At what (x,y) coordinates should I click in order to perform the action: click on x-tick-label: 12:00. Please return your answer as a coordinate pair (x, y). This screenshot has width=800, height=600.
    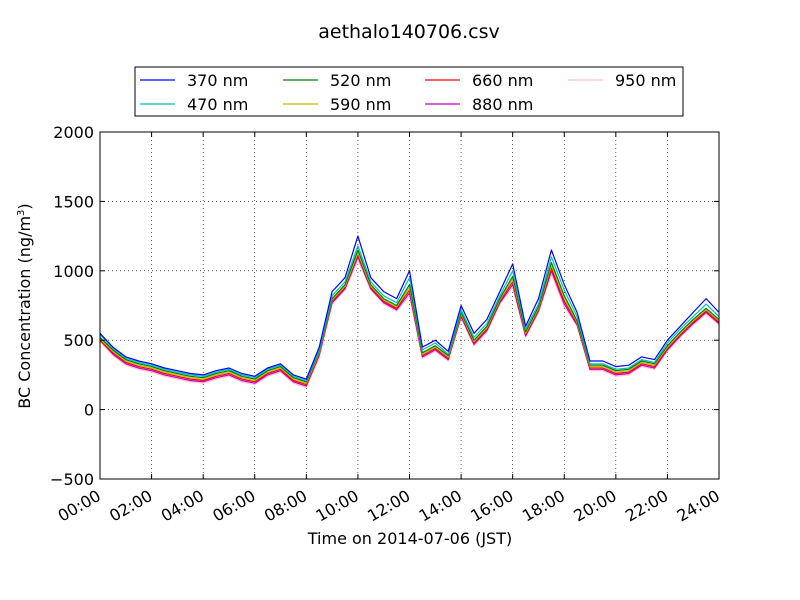
    Looking at the image, I should click on (388, 506).